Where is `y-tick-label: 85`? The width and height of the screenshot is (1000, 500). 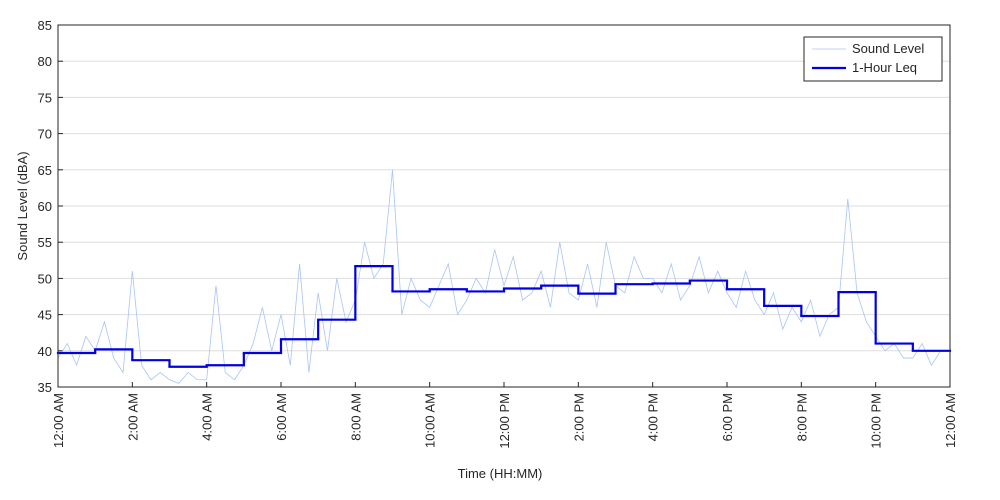
y-tick-label: 85 is located at coordinates (45, 25).